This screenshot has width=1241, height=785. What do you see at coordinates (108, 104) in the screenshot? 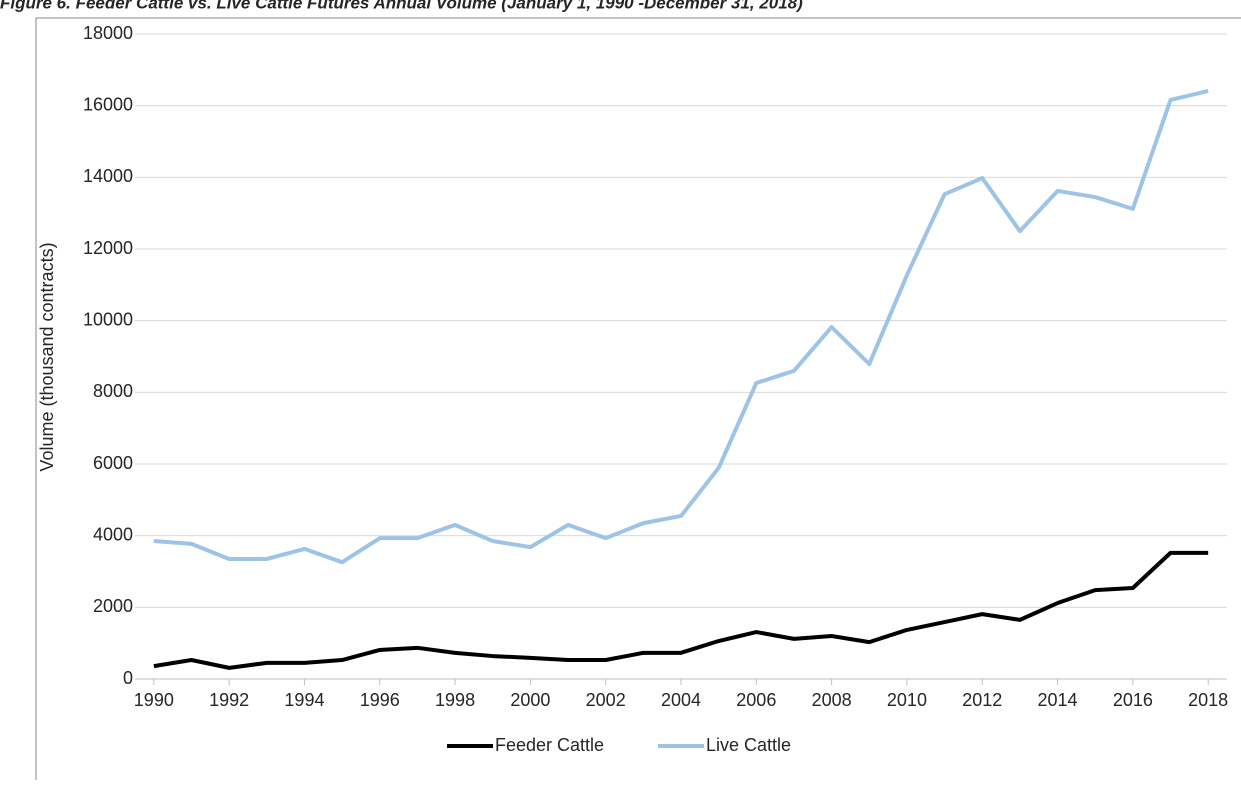
I see `y-tick-label: 16000` at bounding box center [108, 104].